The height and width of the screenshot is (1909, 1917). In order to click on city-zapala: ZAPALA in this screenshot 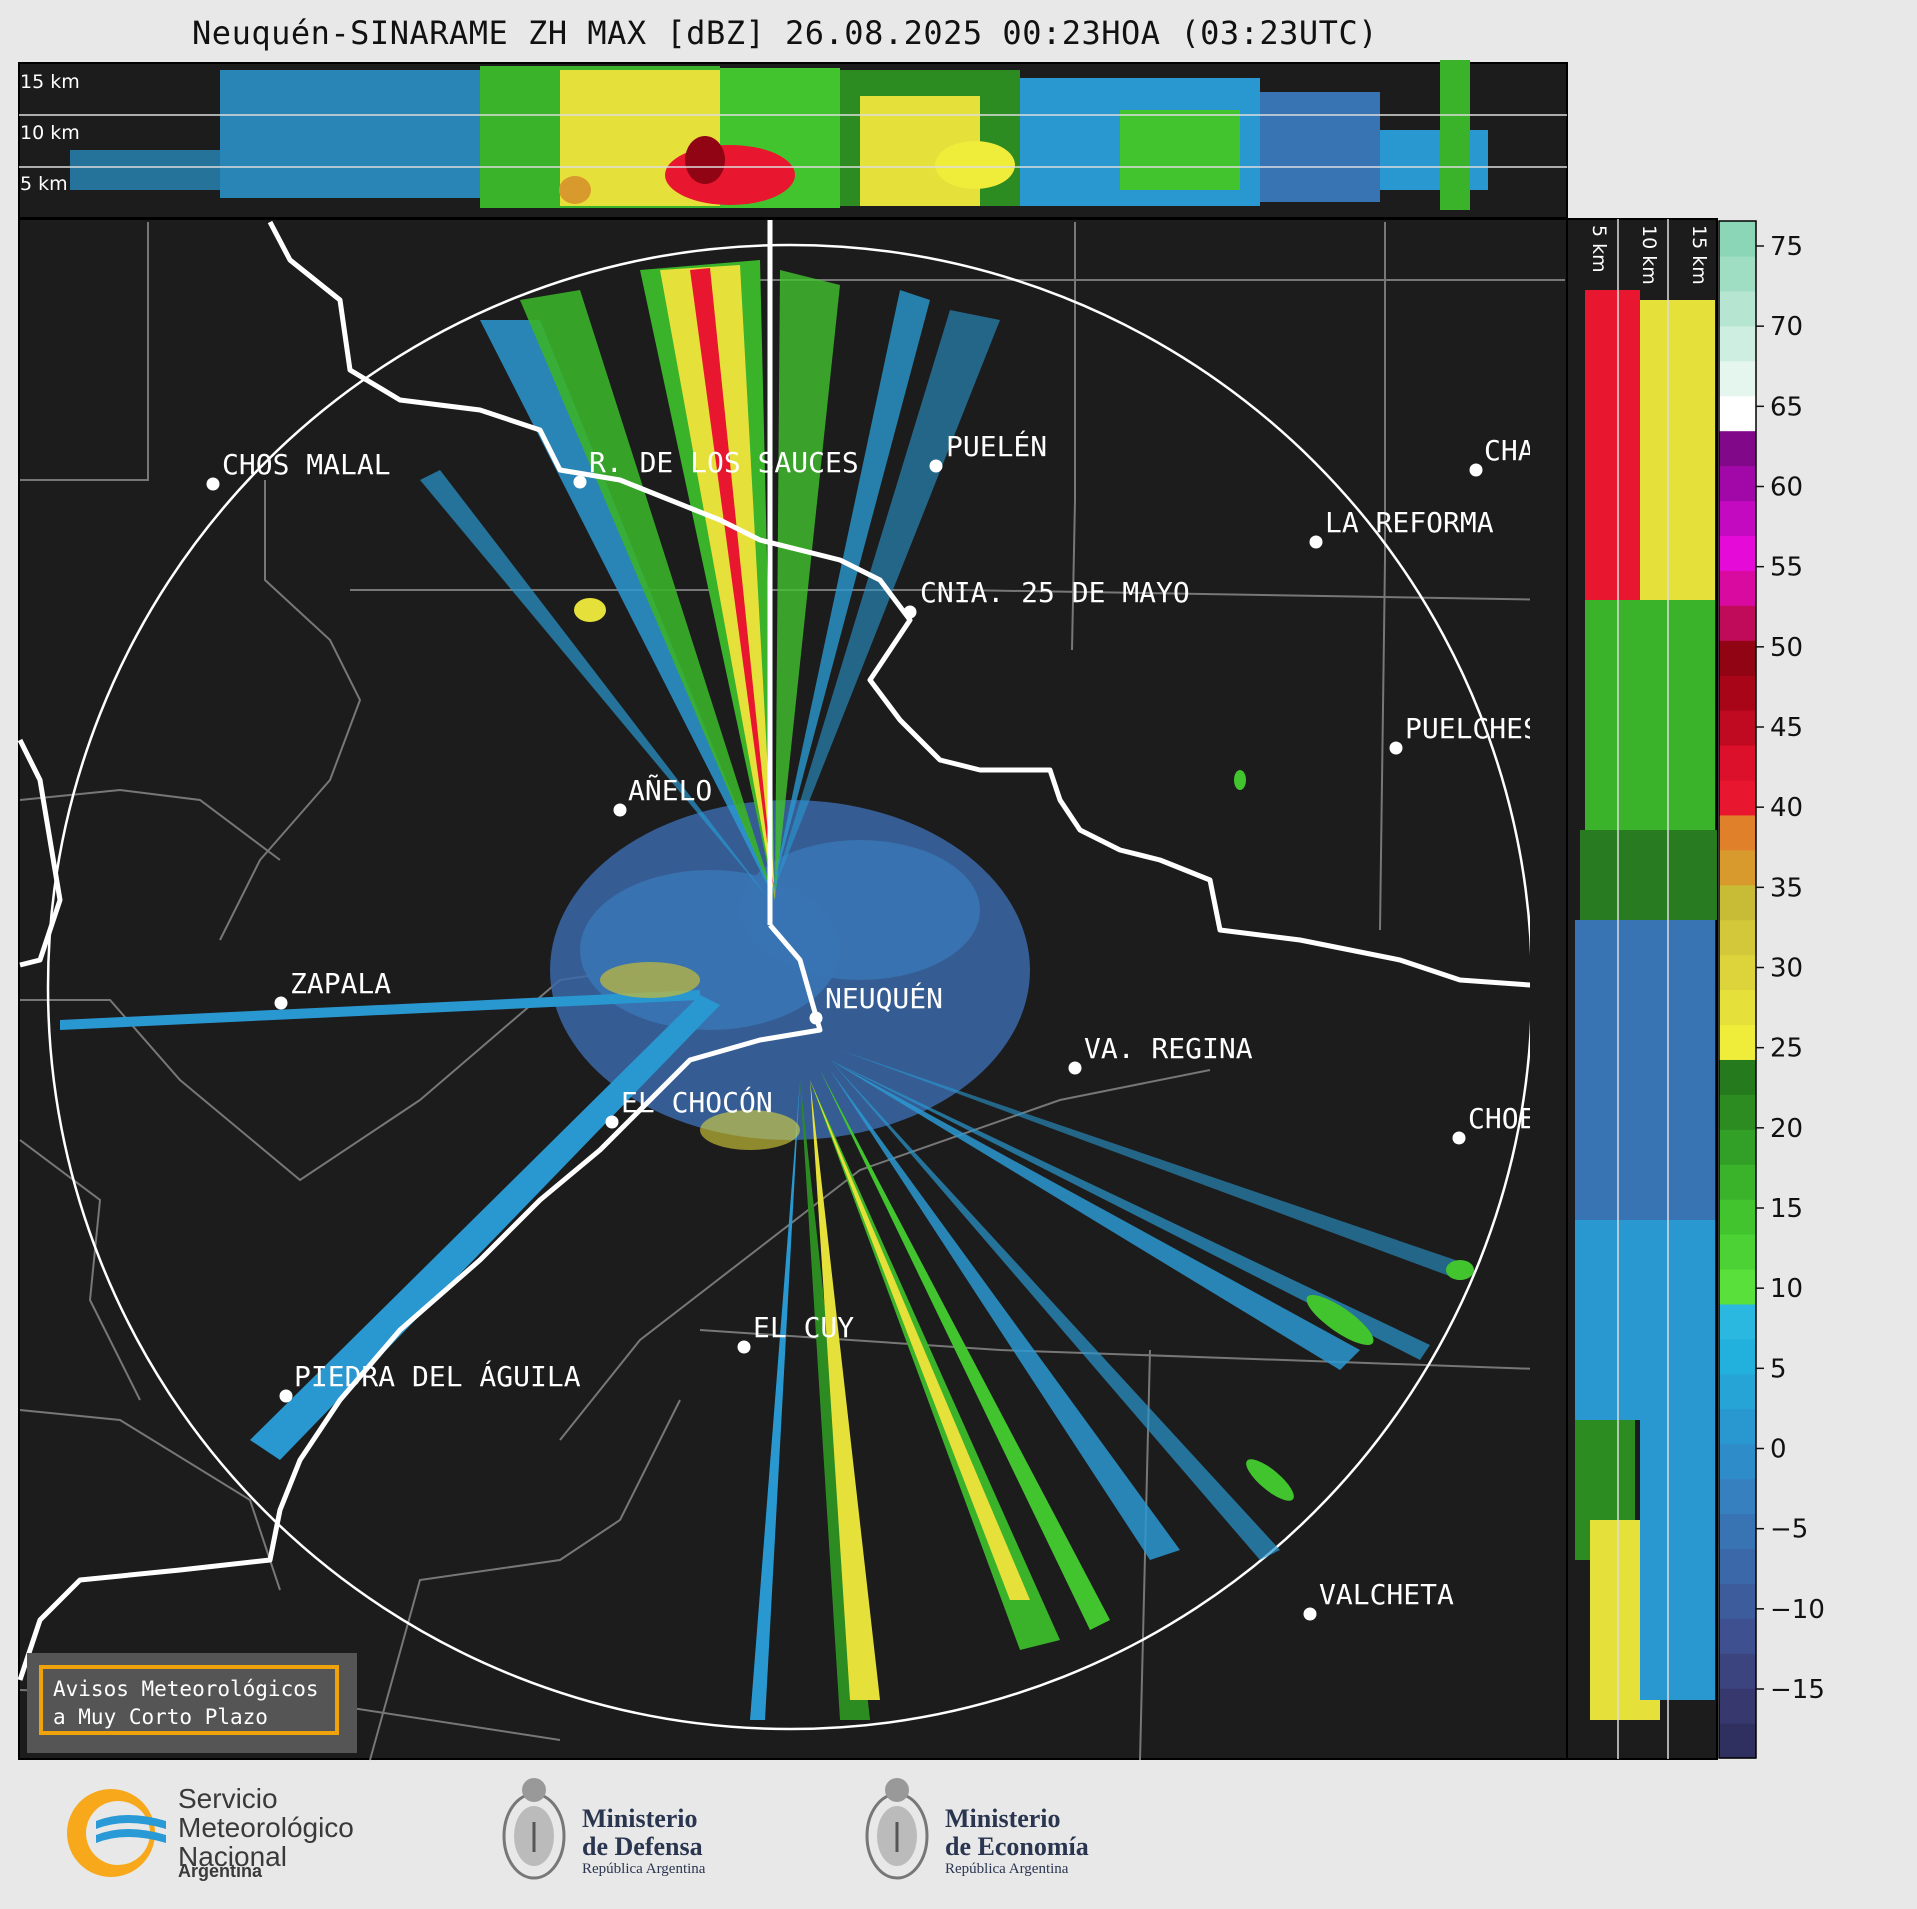, I will do `click(332, 988)`.